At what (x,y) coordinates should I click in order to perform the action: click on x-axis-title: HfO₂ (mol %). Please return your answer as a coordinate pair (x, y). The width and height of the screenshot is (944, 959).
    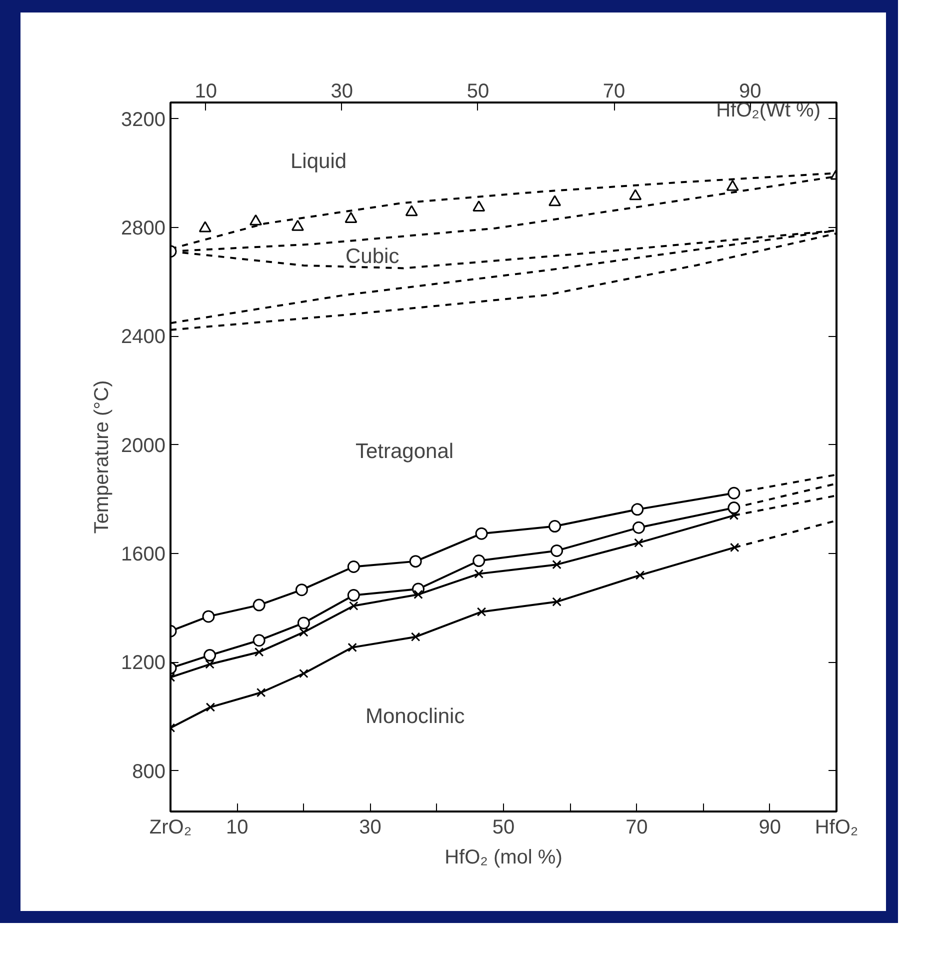
    Looking at the image, I should click on (503, 857).